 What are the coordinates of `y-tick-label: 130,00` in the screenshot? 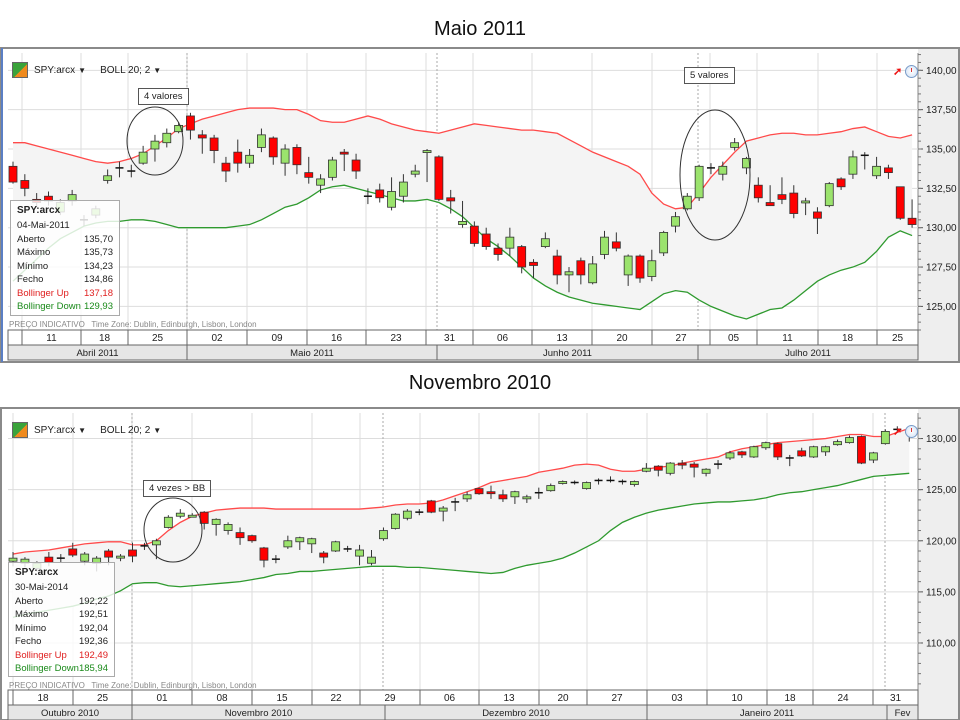 It's located at (941, 228).